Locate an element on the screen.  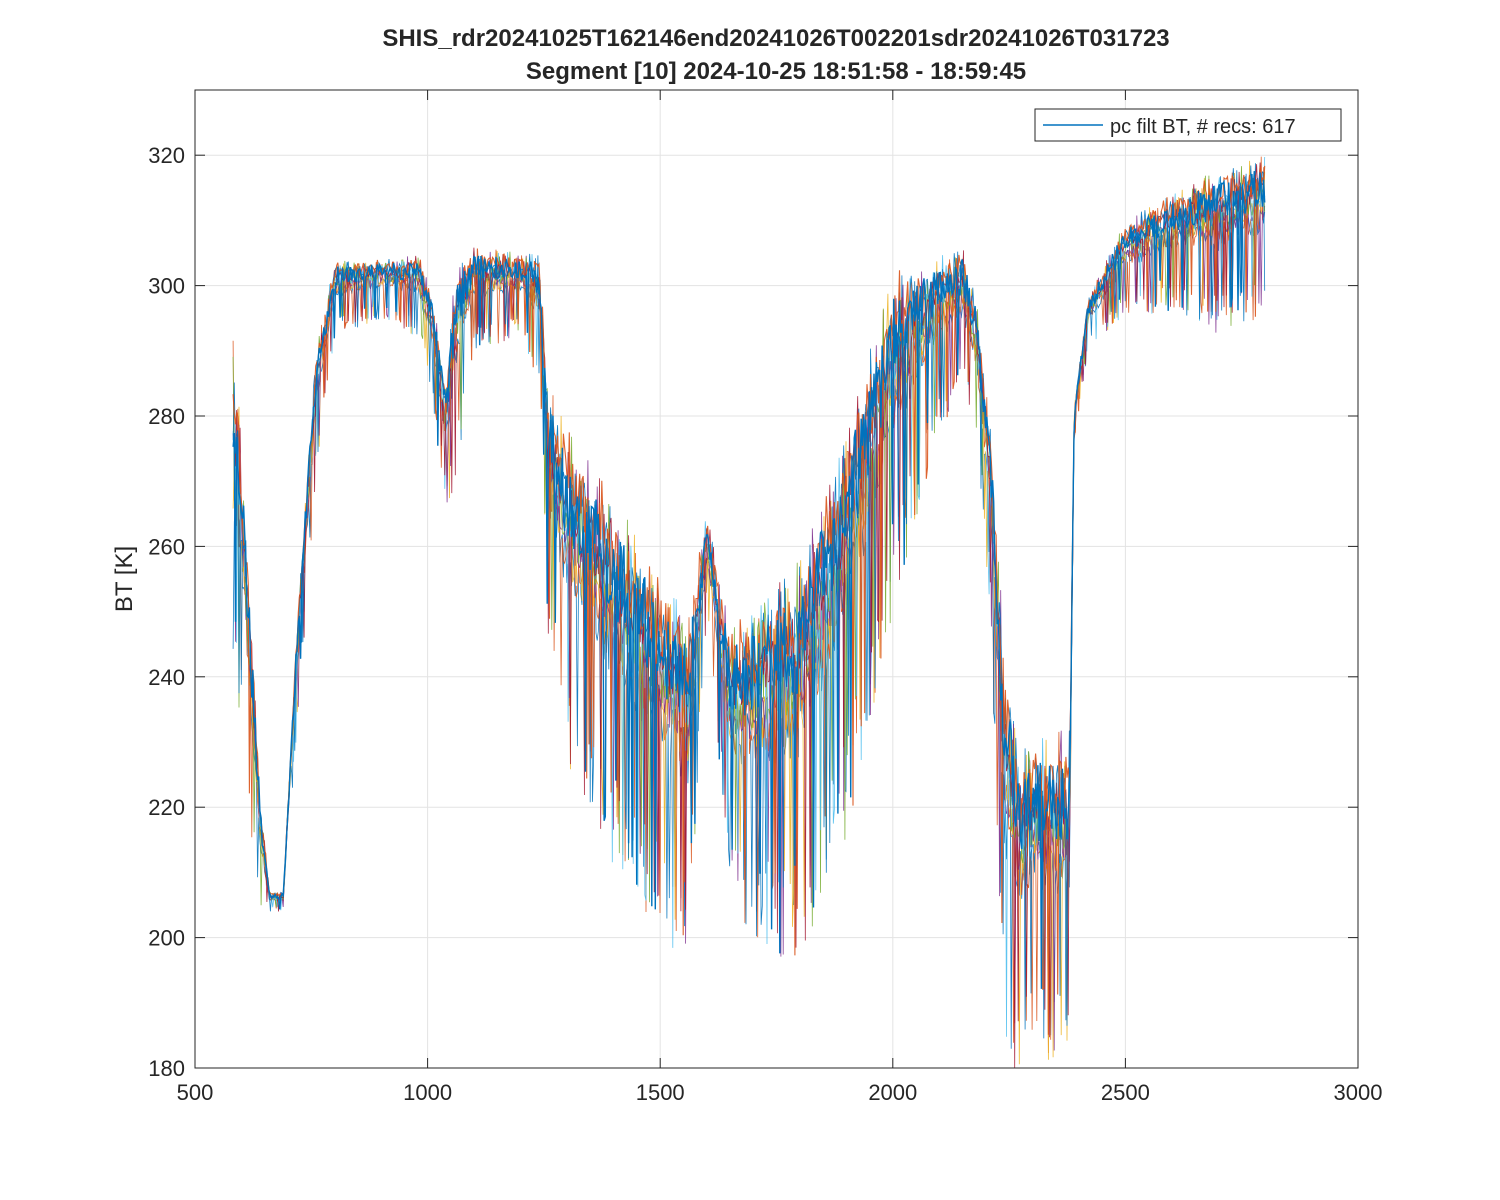
y-tick-label: 220 is located at coordinates (166, 807).